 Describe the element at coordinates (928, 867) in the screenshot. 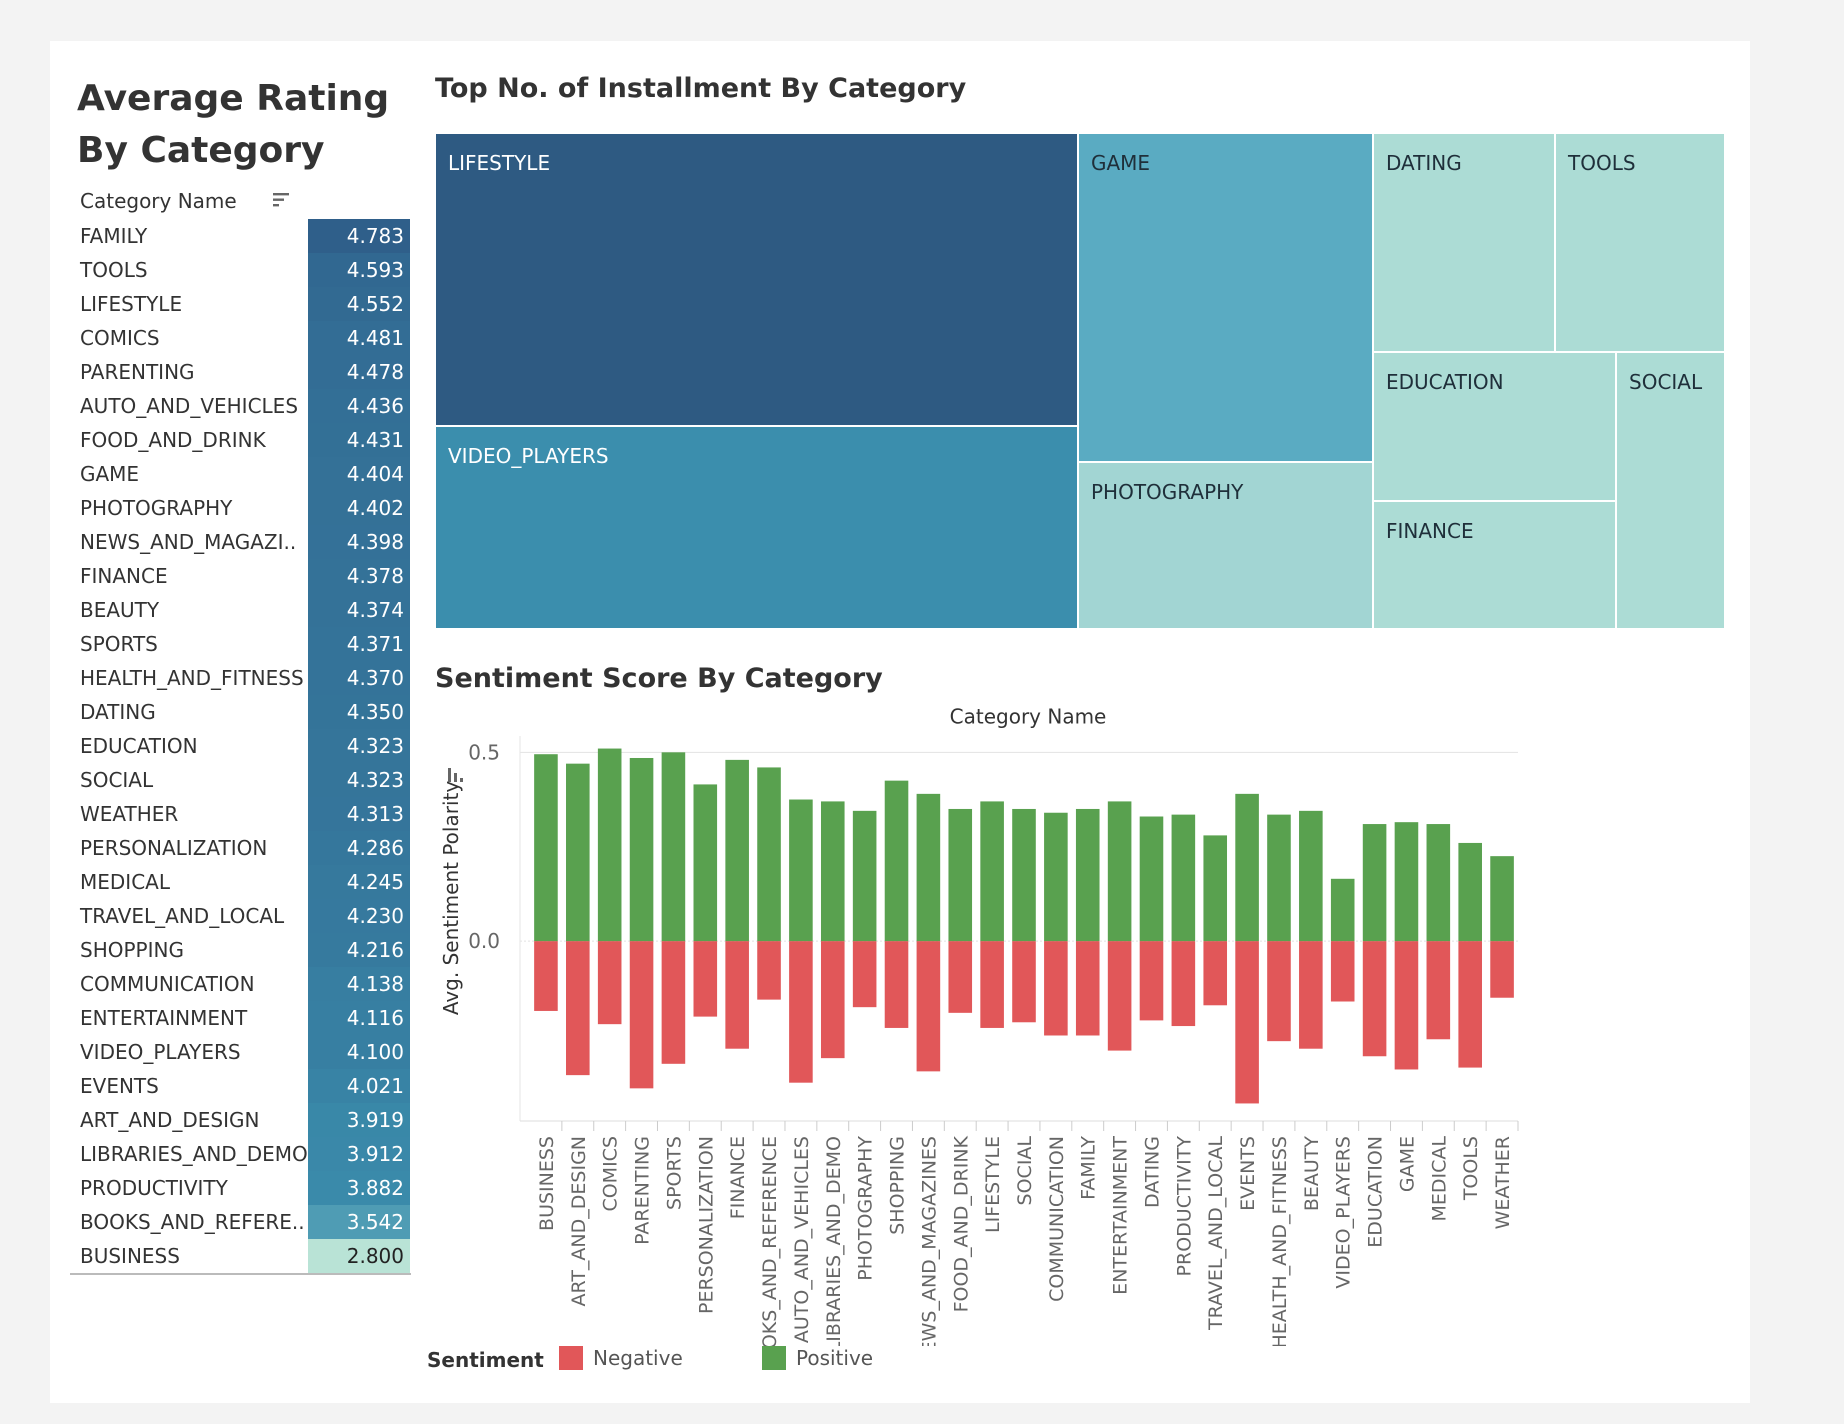

I see `bar-positive-news-and-magazines` at that location.